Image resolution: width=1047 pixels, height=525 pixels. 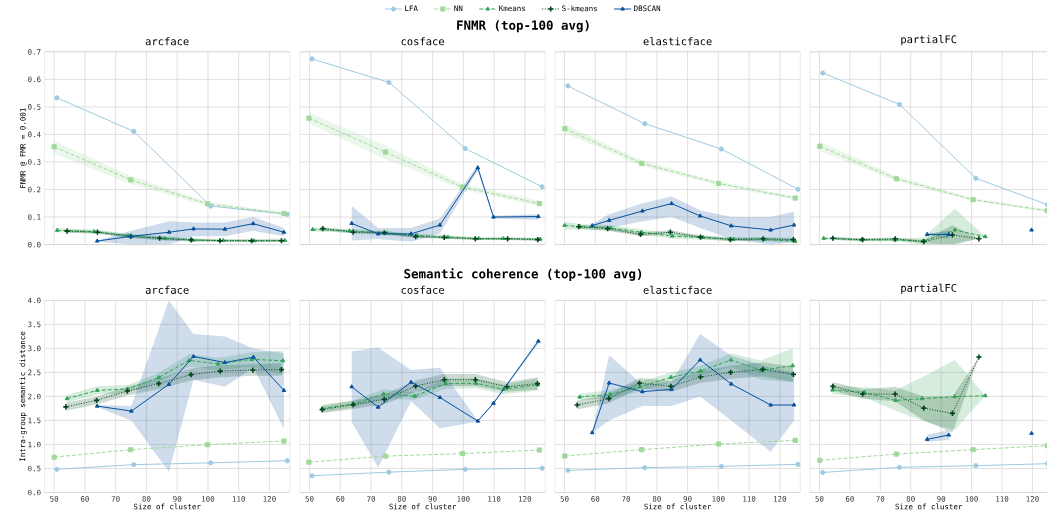 I want to click on text: FNMR (top-100 avg), so click(x=523, y=26).